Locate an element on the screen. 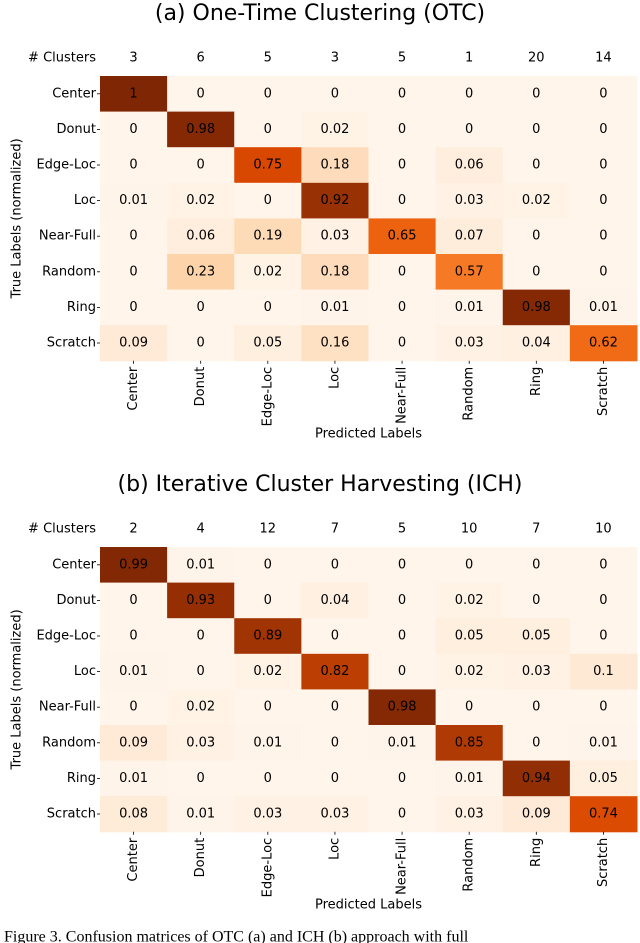 This screenshot has height=943, width=640. cluster-count: 4 is located at coordinates (201, 529).